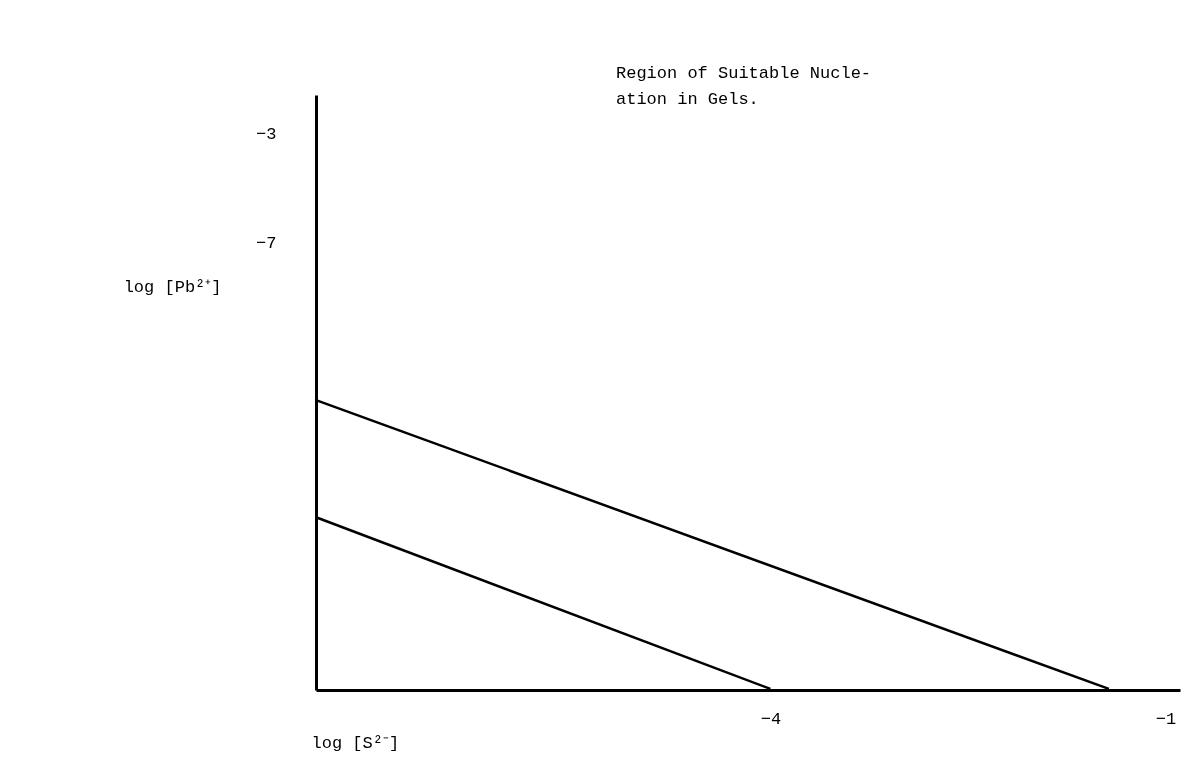 The image size is (1182, 766). Describe the element at coordinates (771, 719) in the screenshot. I see `x-tick-label: −4` at that location.